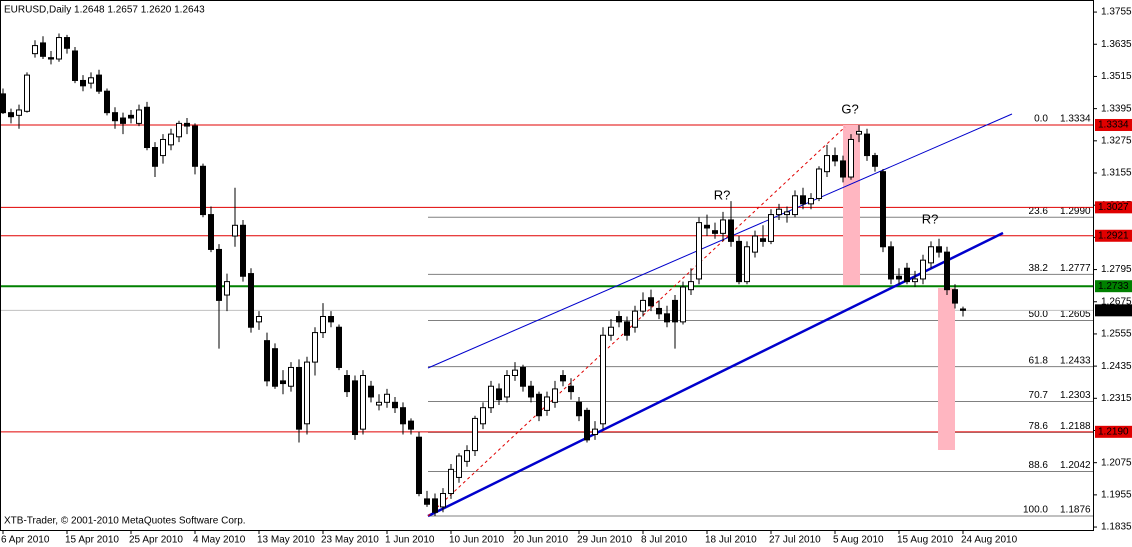 This screenshot has width=1132, height=547. What do you see at coordinates (731, 540) in the screenshot?
I see `x-tick-label: 18 Jul 2010` at bounding box center [731, 540].